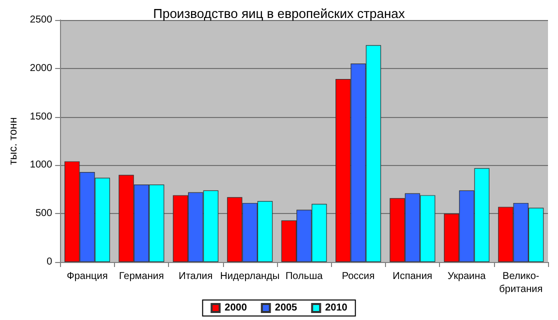 The height and width of the screenshot is (320, 558). I want to click on x-tick-label: Польша, so click(304, 276).